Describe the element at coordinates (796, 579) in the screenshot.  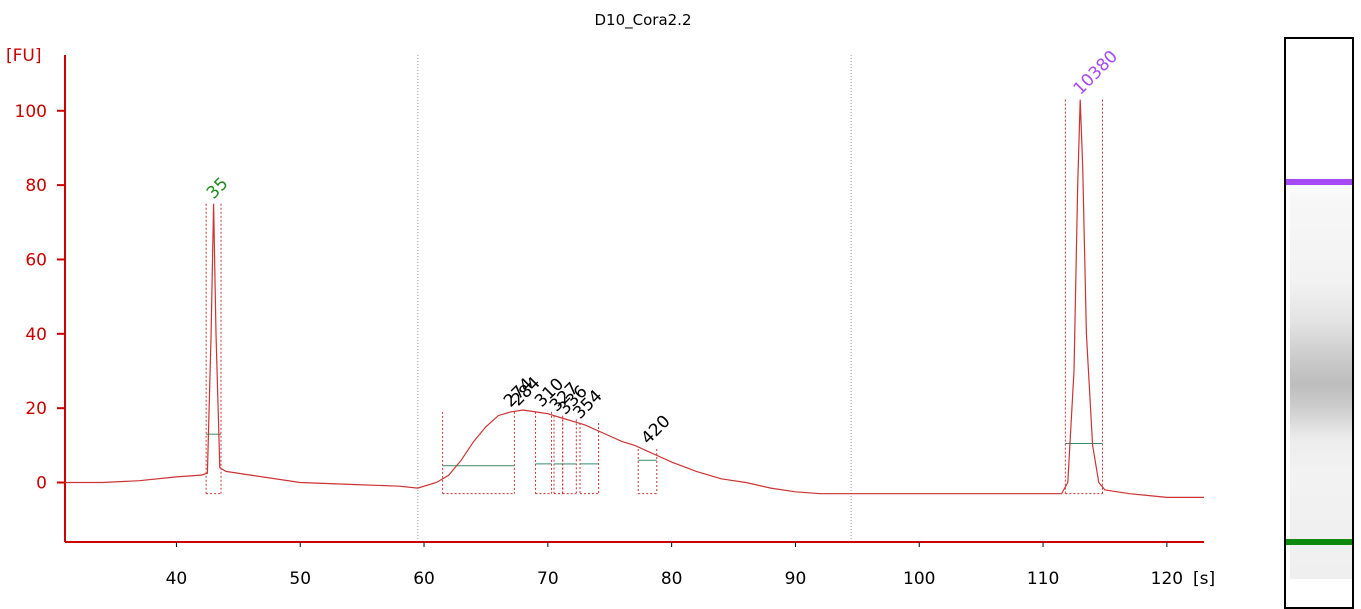
I see `x-tick-label: 90` at that location.